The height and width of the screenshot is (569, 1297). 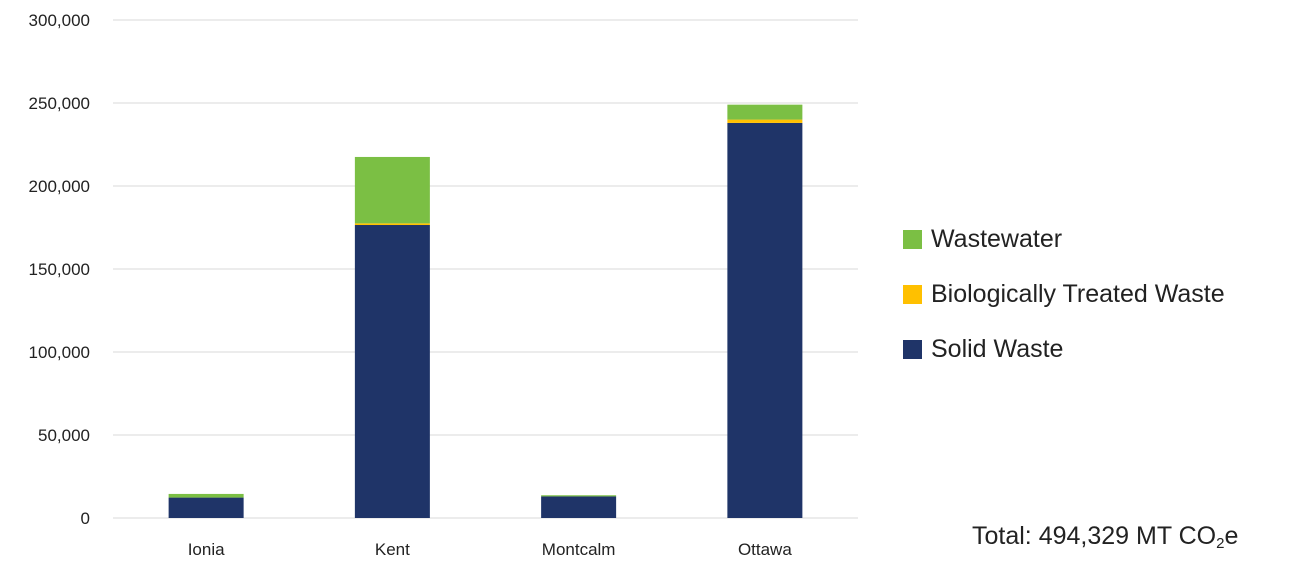 I want to click on y-tick-label: 50,000, so click(x=64, y=435).